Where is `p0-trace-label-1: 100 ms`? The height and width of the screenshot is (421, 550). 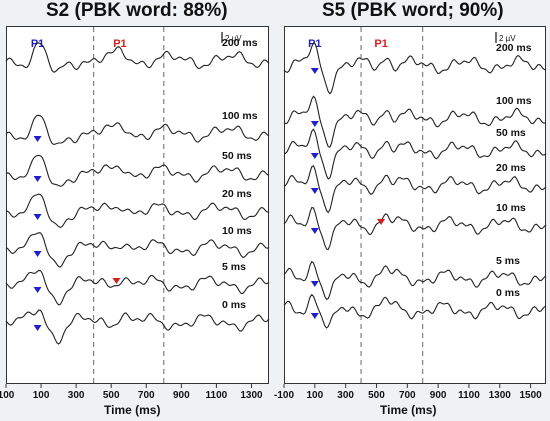 p0-trace-label-1: 100 ms is located at coordinates (240, 116).